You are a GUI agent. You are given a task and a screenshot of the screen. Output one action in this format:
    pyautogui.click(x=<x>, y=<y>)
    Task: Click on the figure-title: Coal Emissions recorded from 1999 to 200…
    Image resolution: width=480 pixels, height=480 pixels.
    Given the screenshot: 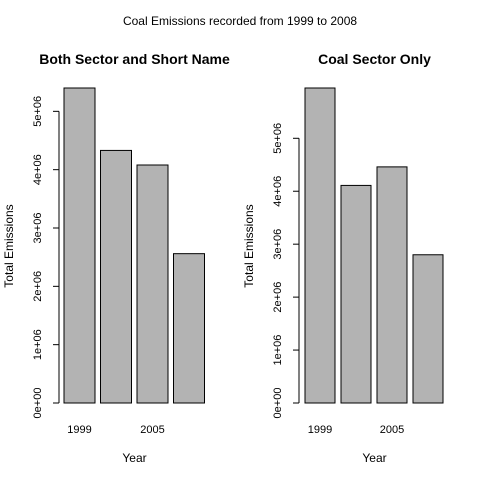 What is the action you would take?
    pyautogui.click(x=240, y=21)
    